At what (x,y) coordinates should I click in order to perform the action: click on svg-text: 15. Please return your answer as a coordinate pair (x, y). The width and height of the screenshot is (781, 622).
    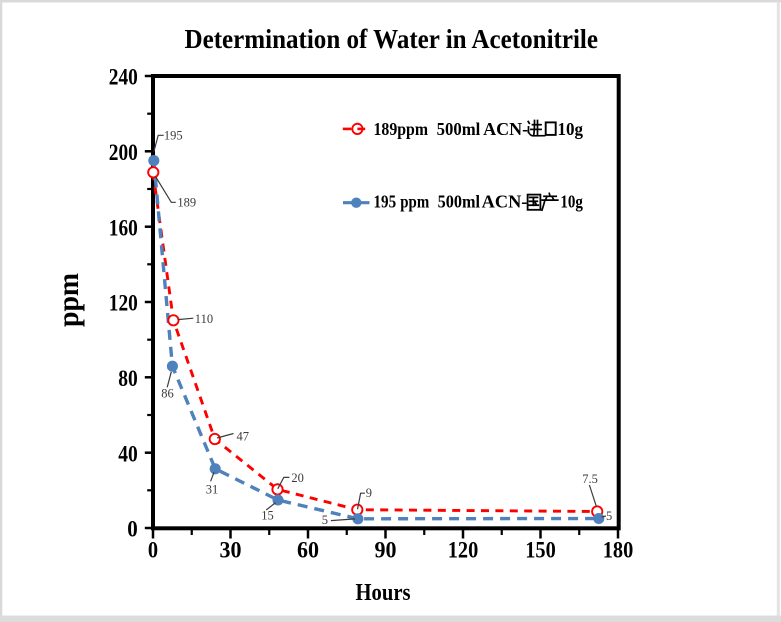
    Looking at the image, I should click on (267, 516).